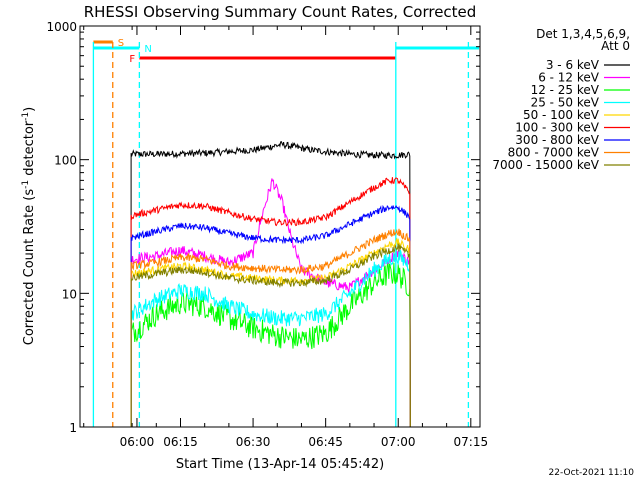  Describe the element at coordinates (615, 46) in the screenshot. I see `legend-header-line2: Att 0` at that location.